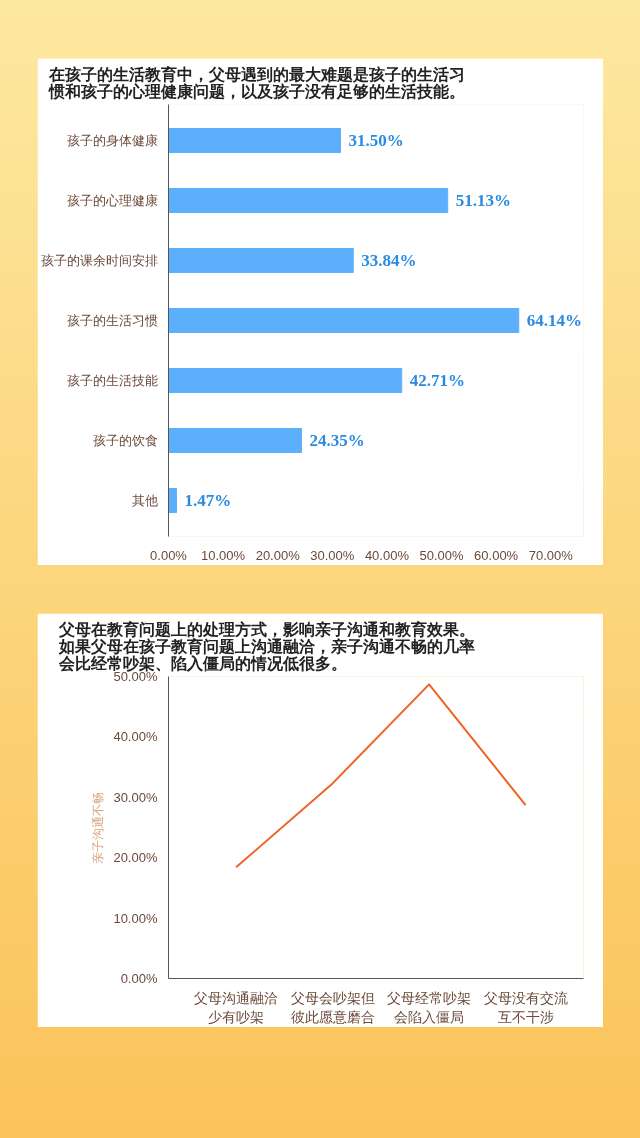  I want to click on data-label: 1.47%, so click(208, 500).